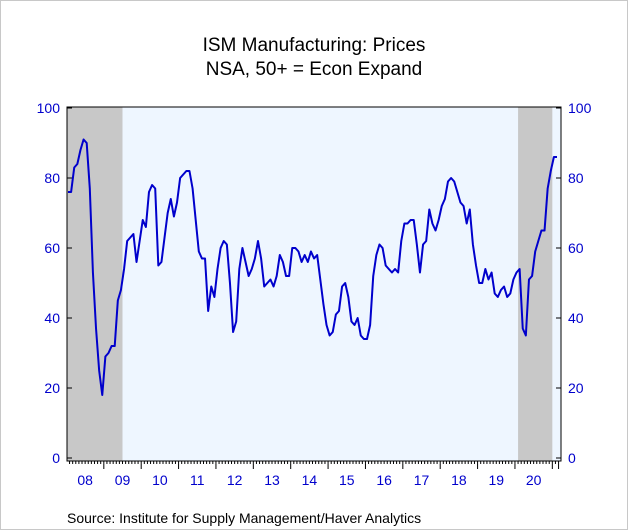  What do you see at coordinates (85, 480) in the screenshot?
I see `x-tick-label: 08` at bounding box center [85, 480].